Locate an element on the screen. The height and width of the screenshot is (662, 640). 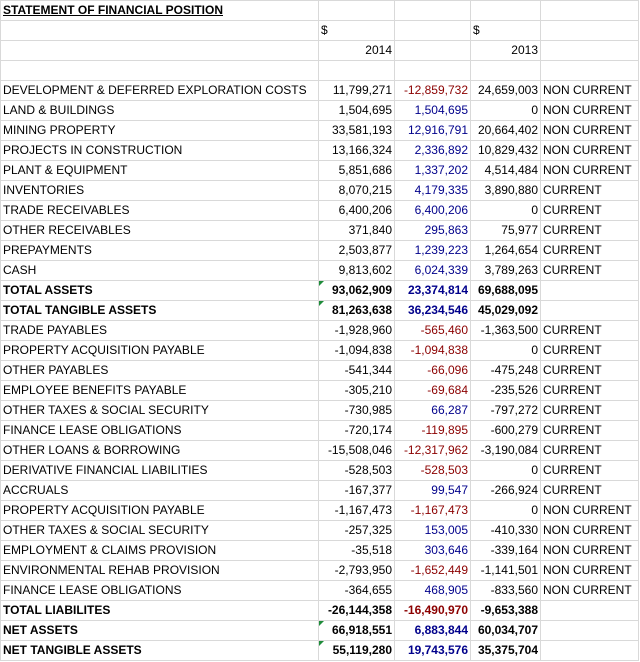
row-label: TOTAL TANGIBLE ASSETS is located at coordinates (159, 310).